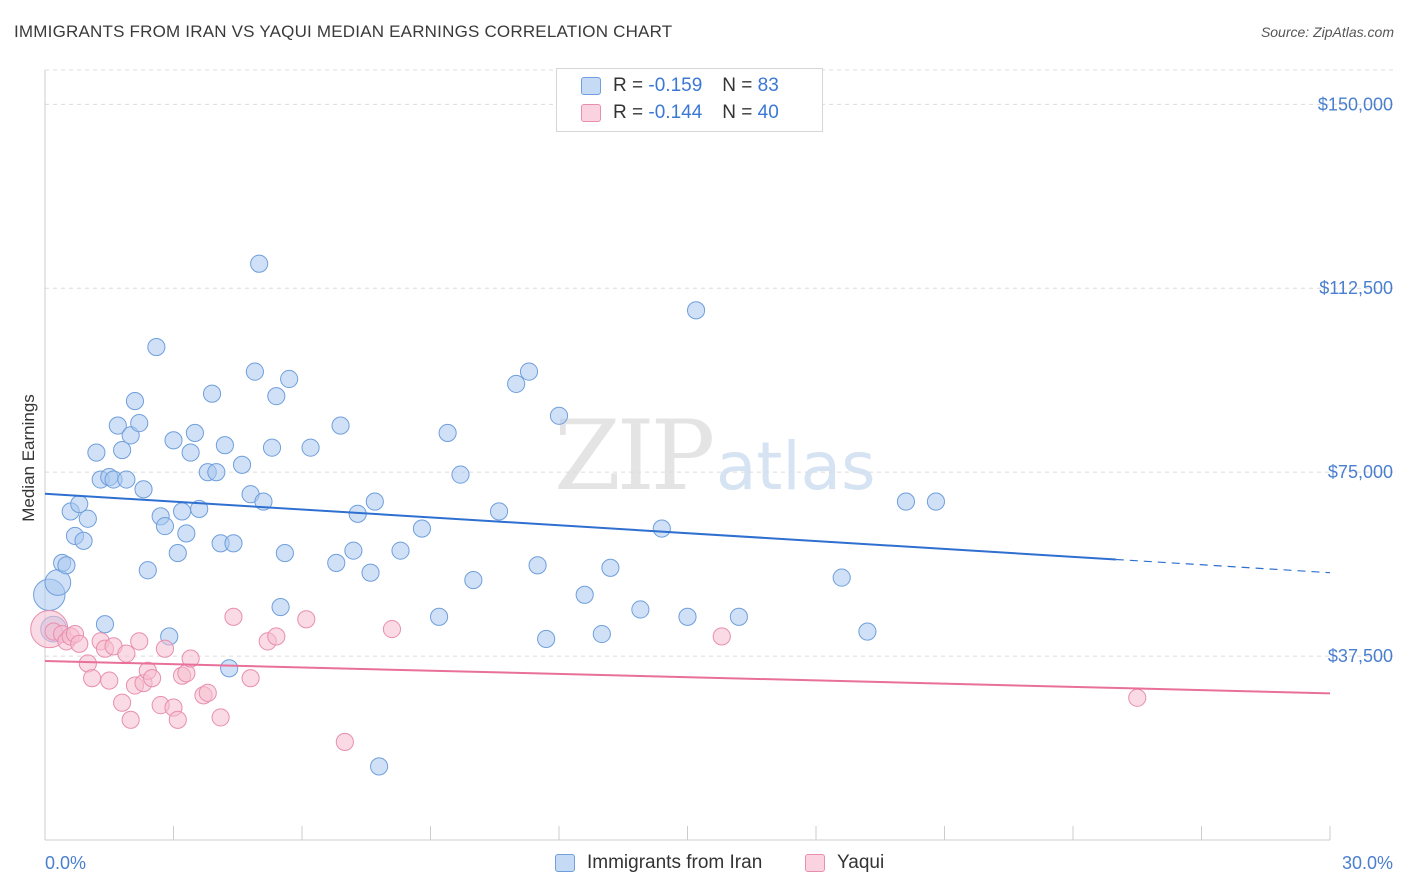  Describe the element at coordinates (65, 863) in the screenshot. I see `x-tick-label-min: 0.0%` at that location.